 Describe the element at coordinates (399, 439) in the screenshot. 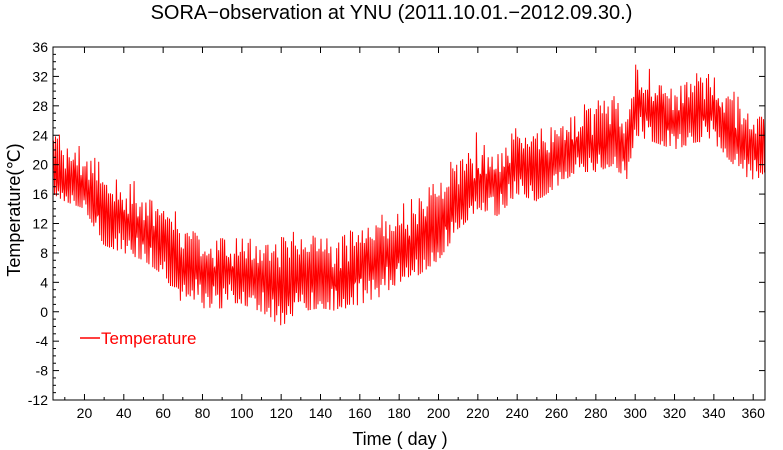

I see `x-axis-label: Time ( day )` at that location.